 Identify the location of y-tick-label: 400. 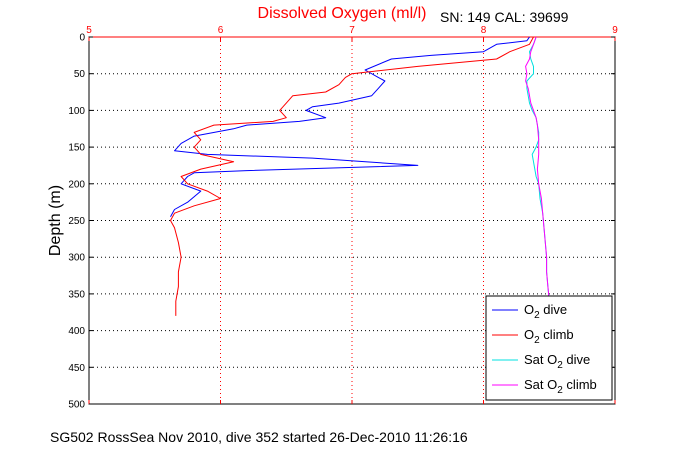
(76, 331).